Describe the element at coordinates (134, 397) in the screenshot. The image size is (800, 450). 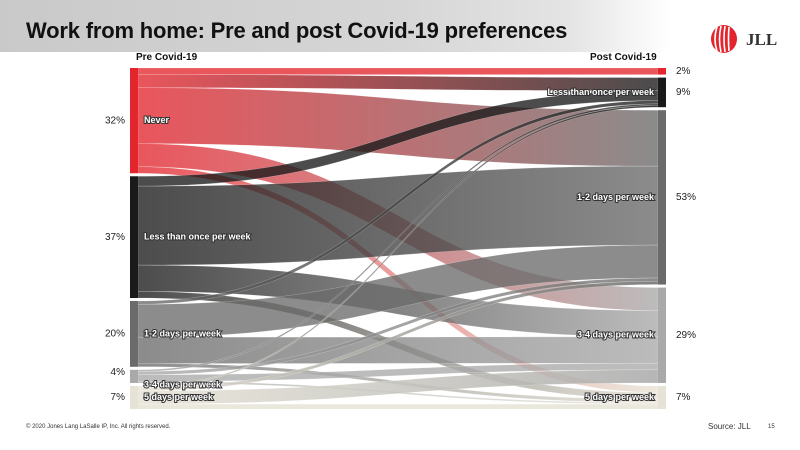
I see `left-node-five` at that location.